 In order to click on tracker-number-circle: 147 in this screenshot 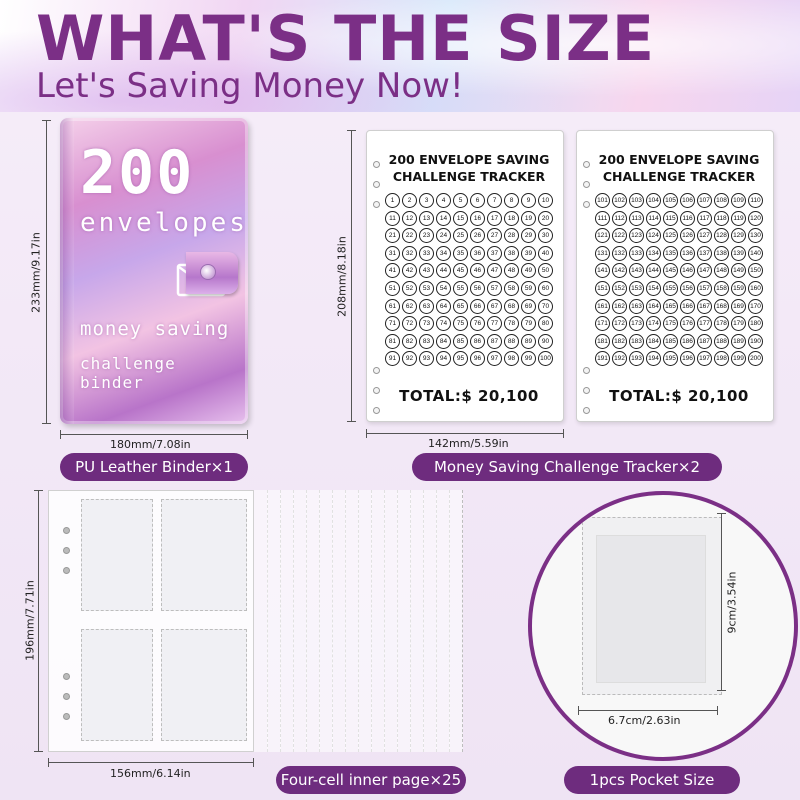, I will do `click(704, 271)`.